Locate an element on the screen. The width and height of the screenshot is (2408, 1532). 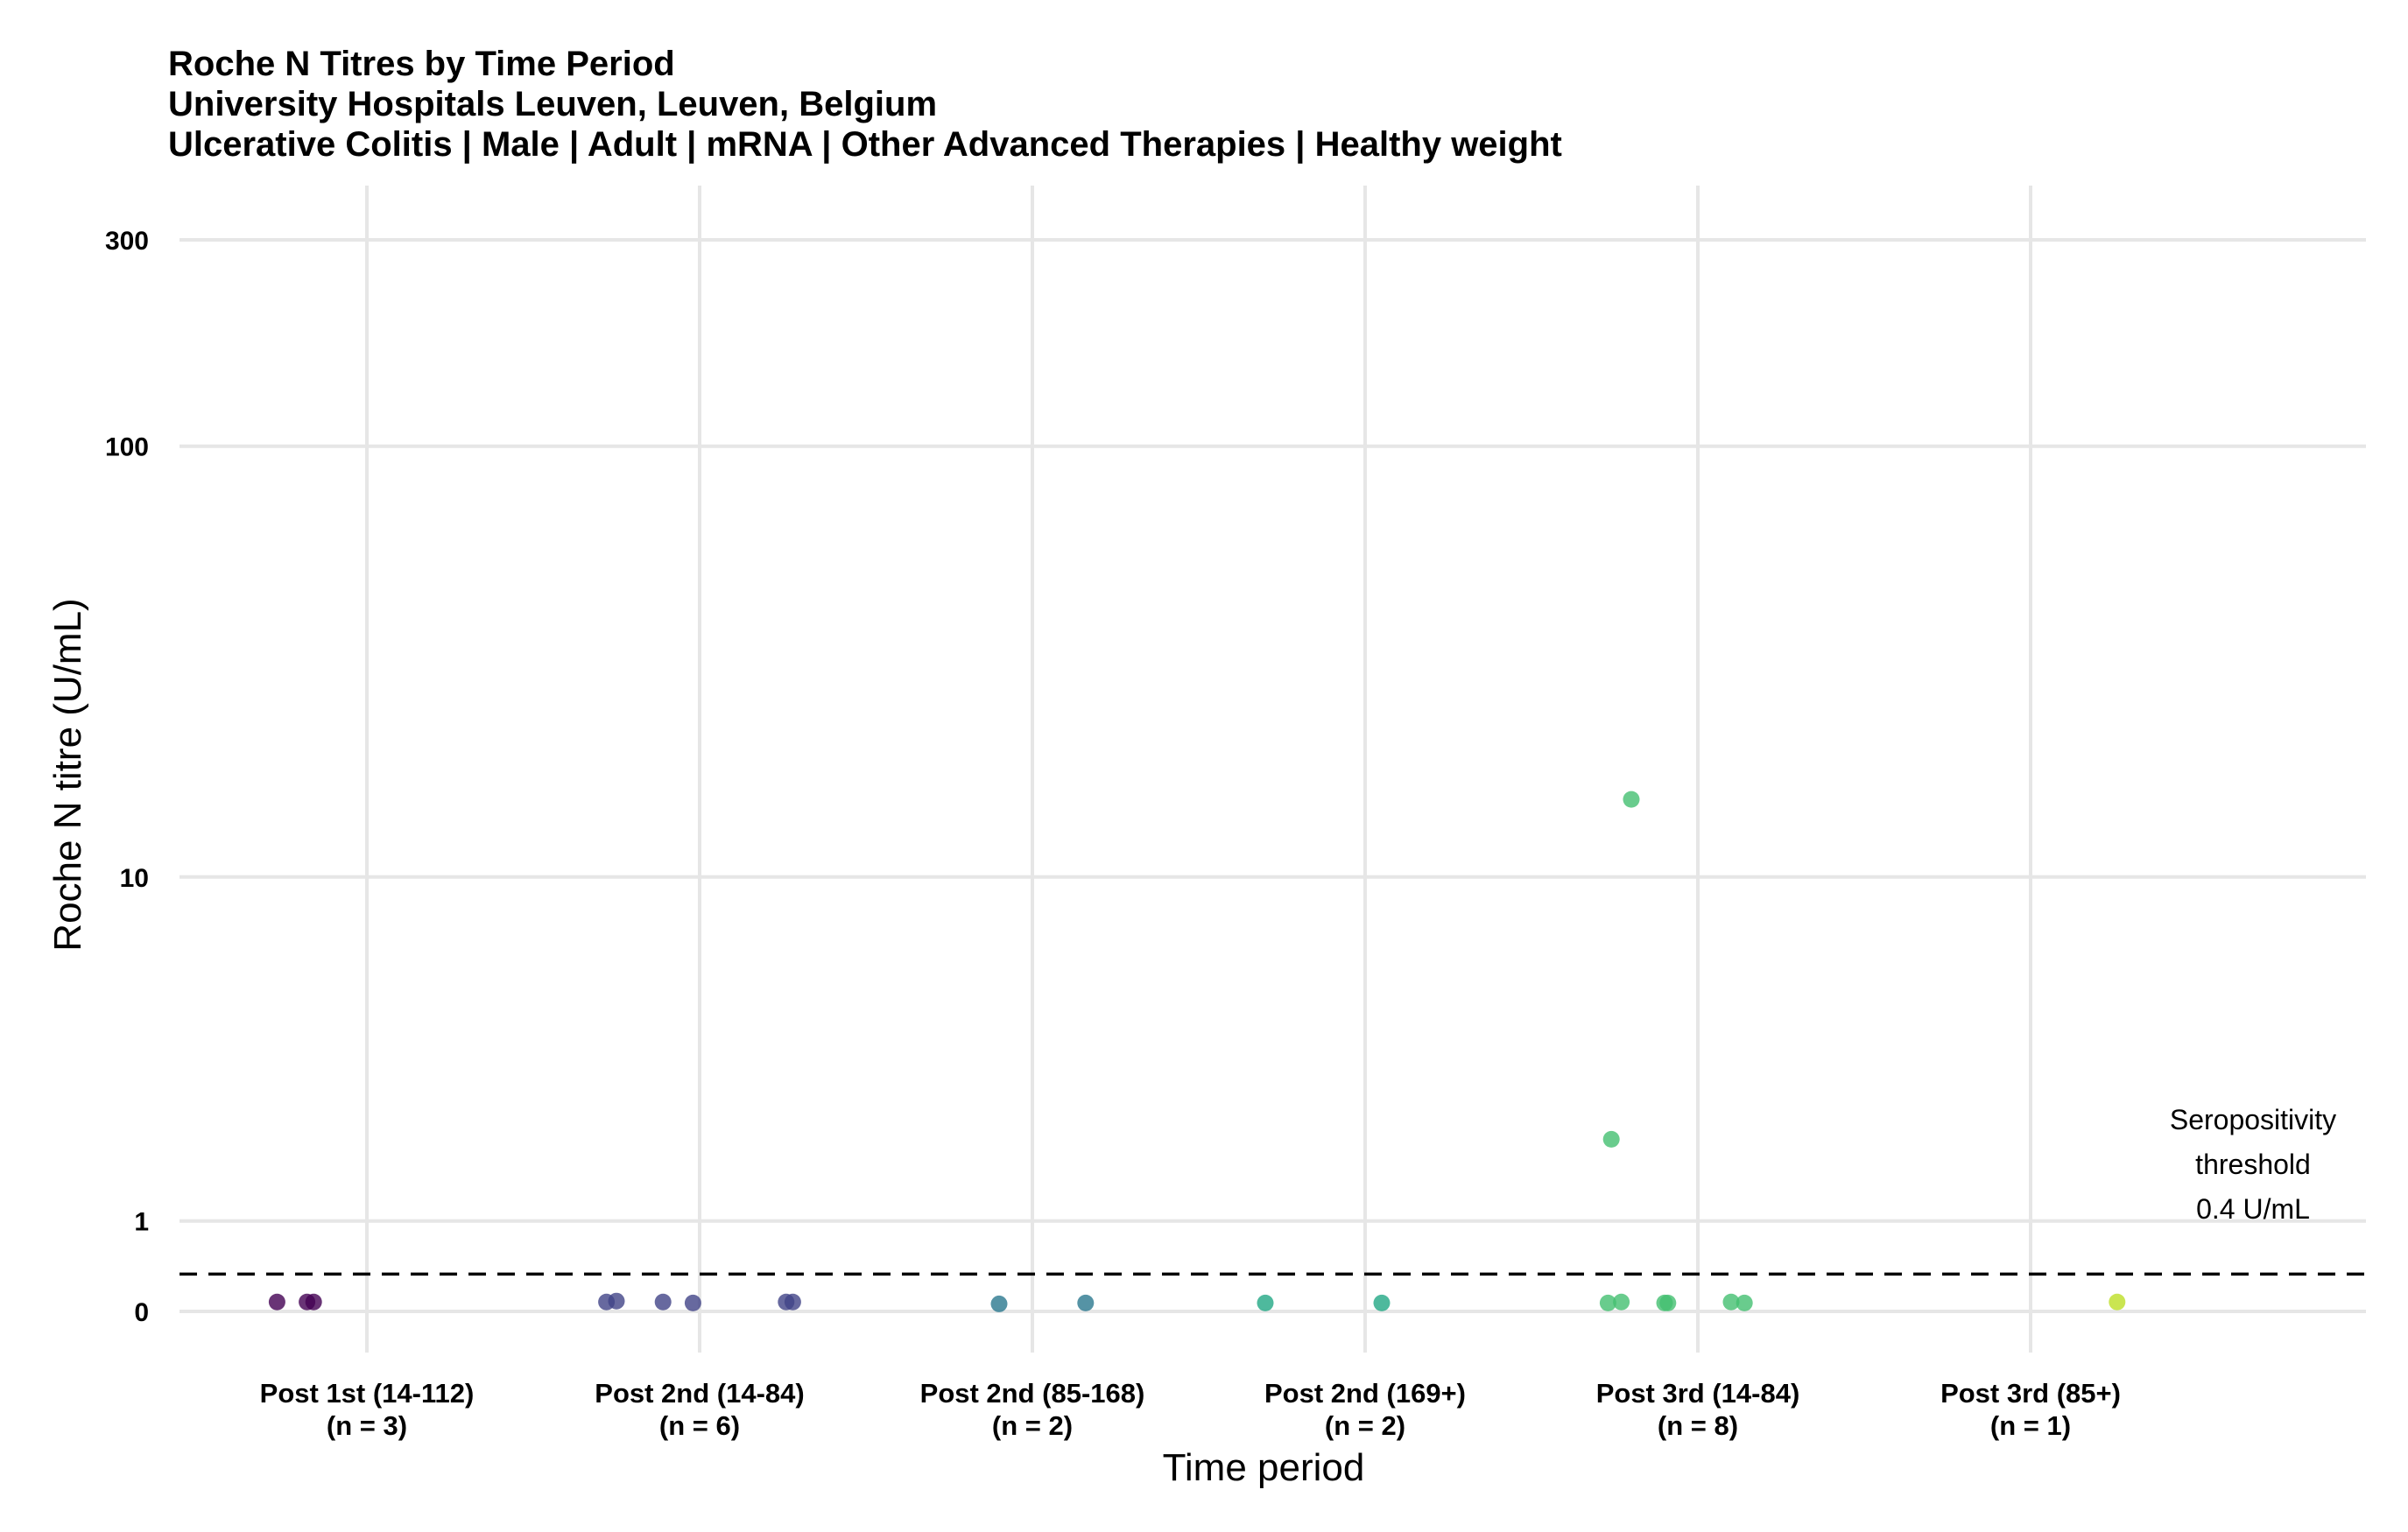
y-tick-label: 1 is located at coordinates (141, 1223).